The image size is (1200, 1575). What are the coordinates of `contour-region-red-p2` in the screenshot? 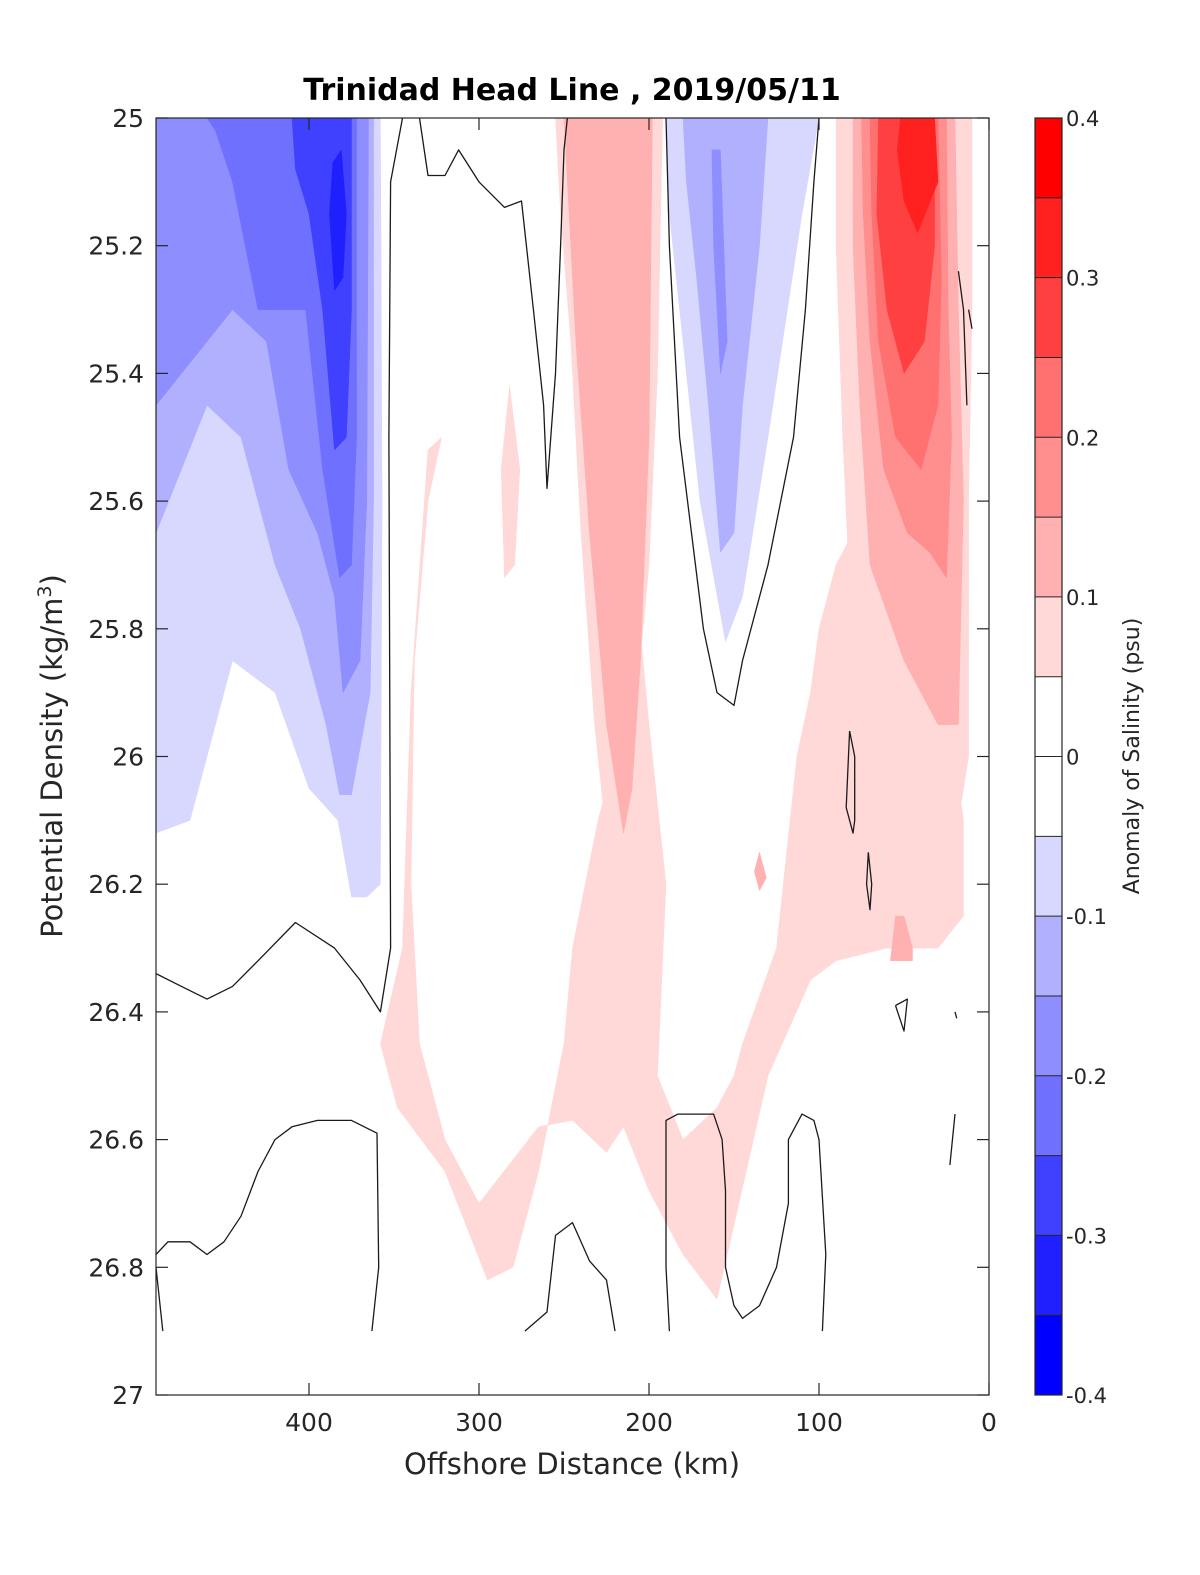 It's located at (760, 871).